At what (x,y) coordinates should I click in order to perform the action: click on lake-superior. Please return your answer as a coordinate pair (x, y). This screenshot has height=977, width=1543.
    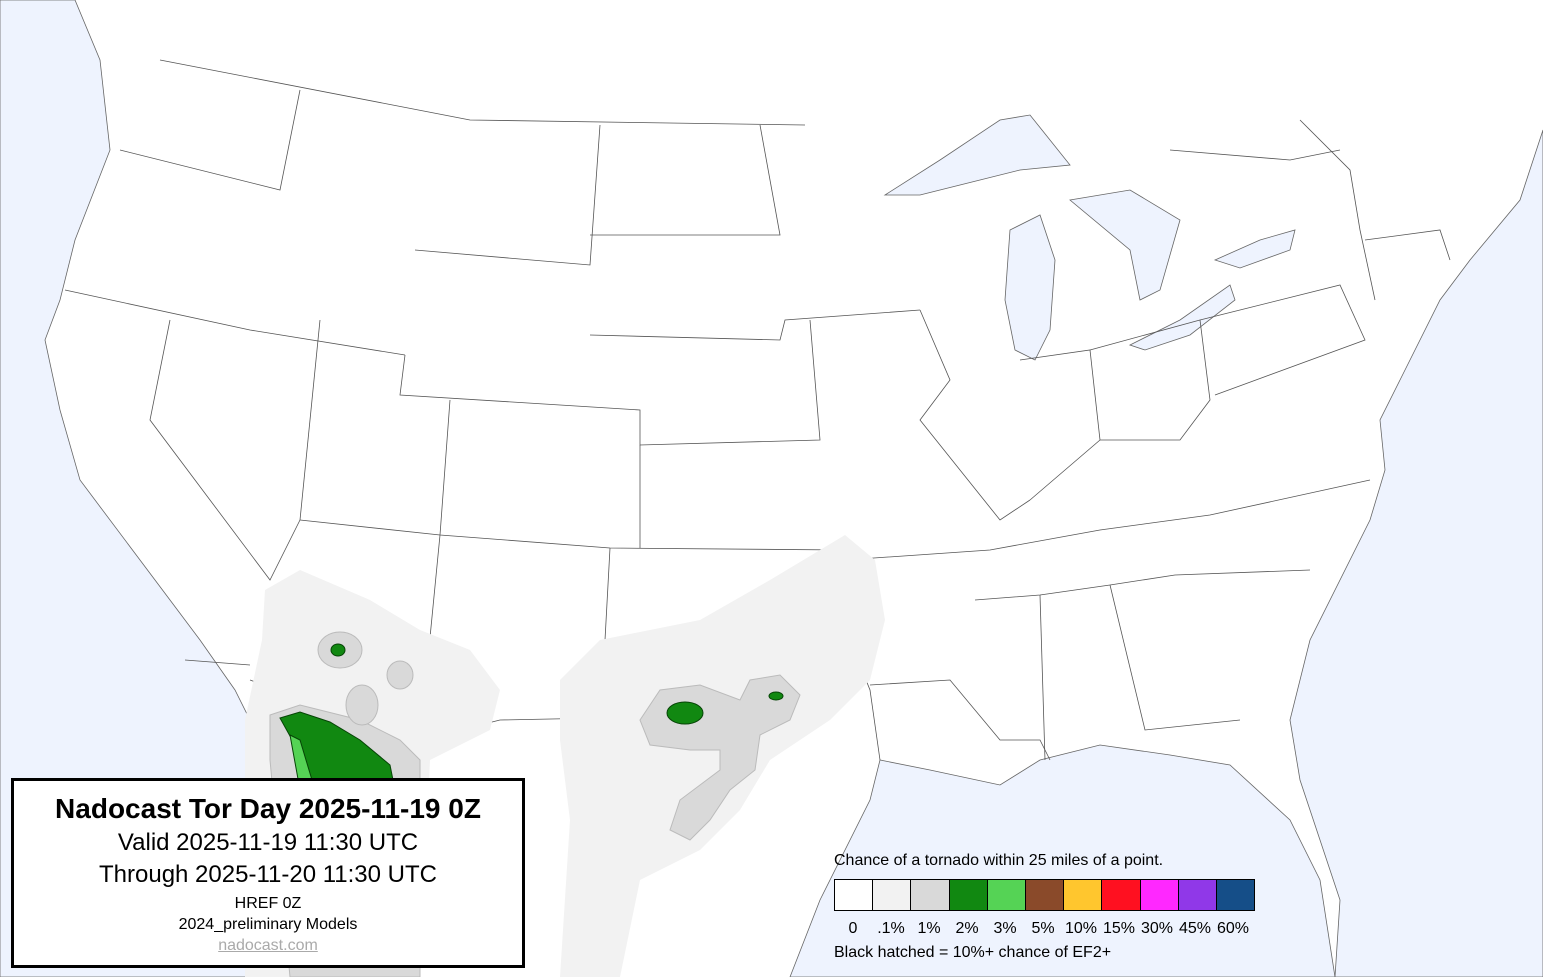
    Looking at the image, I should click on (977, 155).